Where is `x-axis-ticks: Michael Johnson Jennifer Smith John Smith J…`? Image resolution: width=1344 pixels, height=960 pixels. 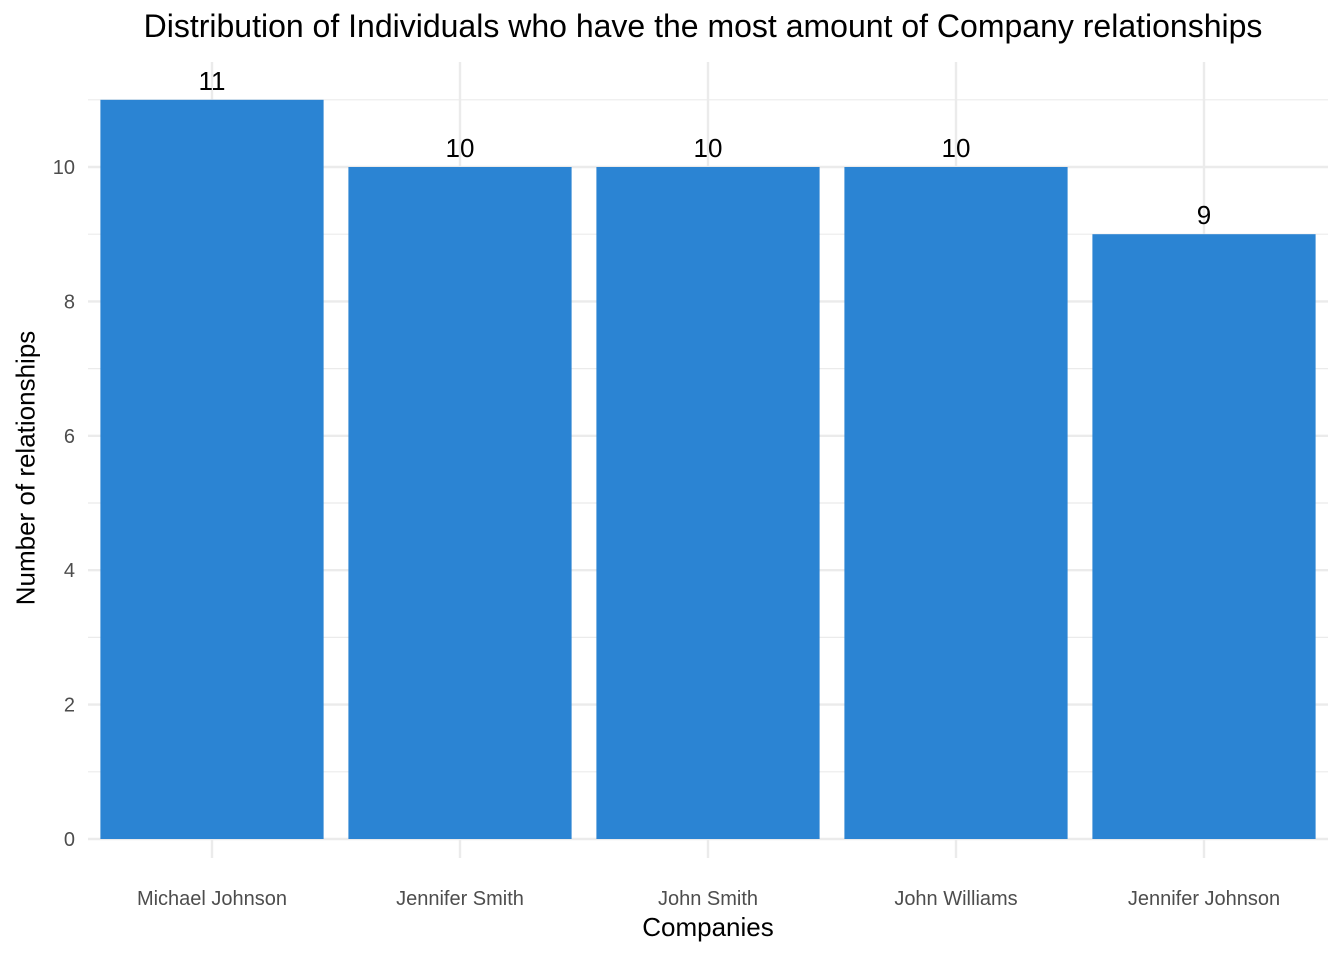
x-axis-ticks: Michael Johnson Jennifer Smith John Smith J… is located at coordinates (708, 899).